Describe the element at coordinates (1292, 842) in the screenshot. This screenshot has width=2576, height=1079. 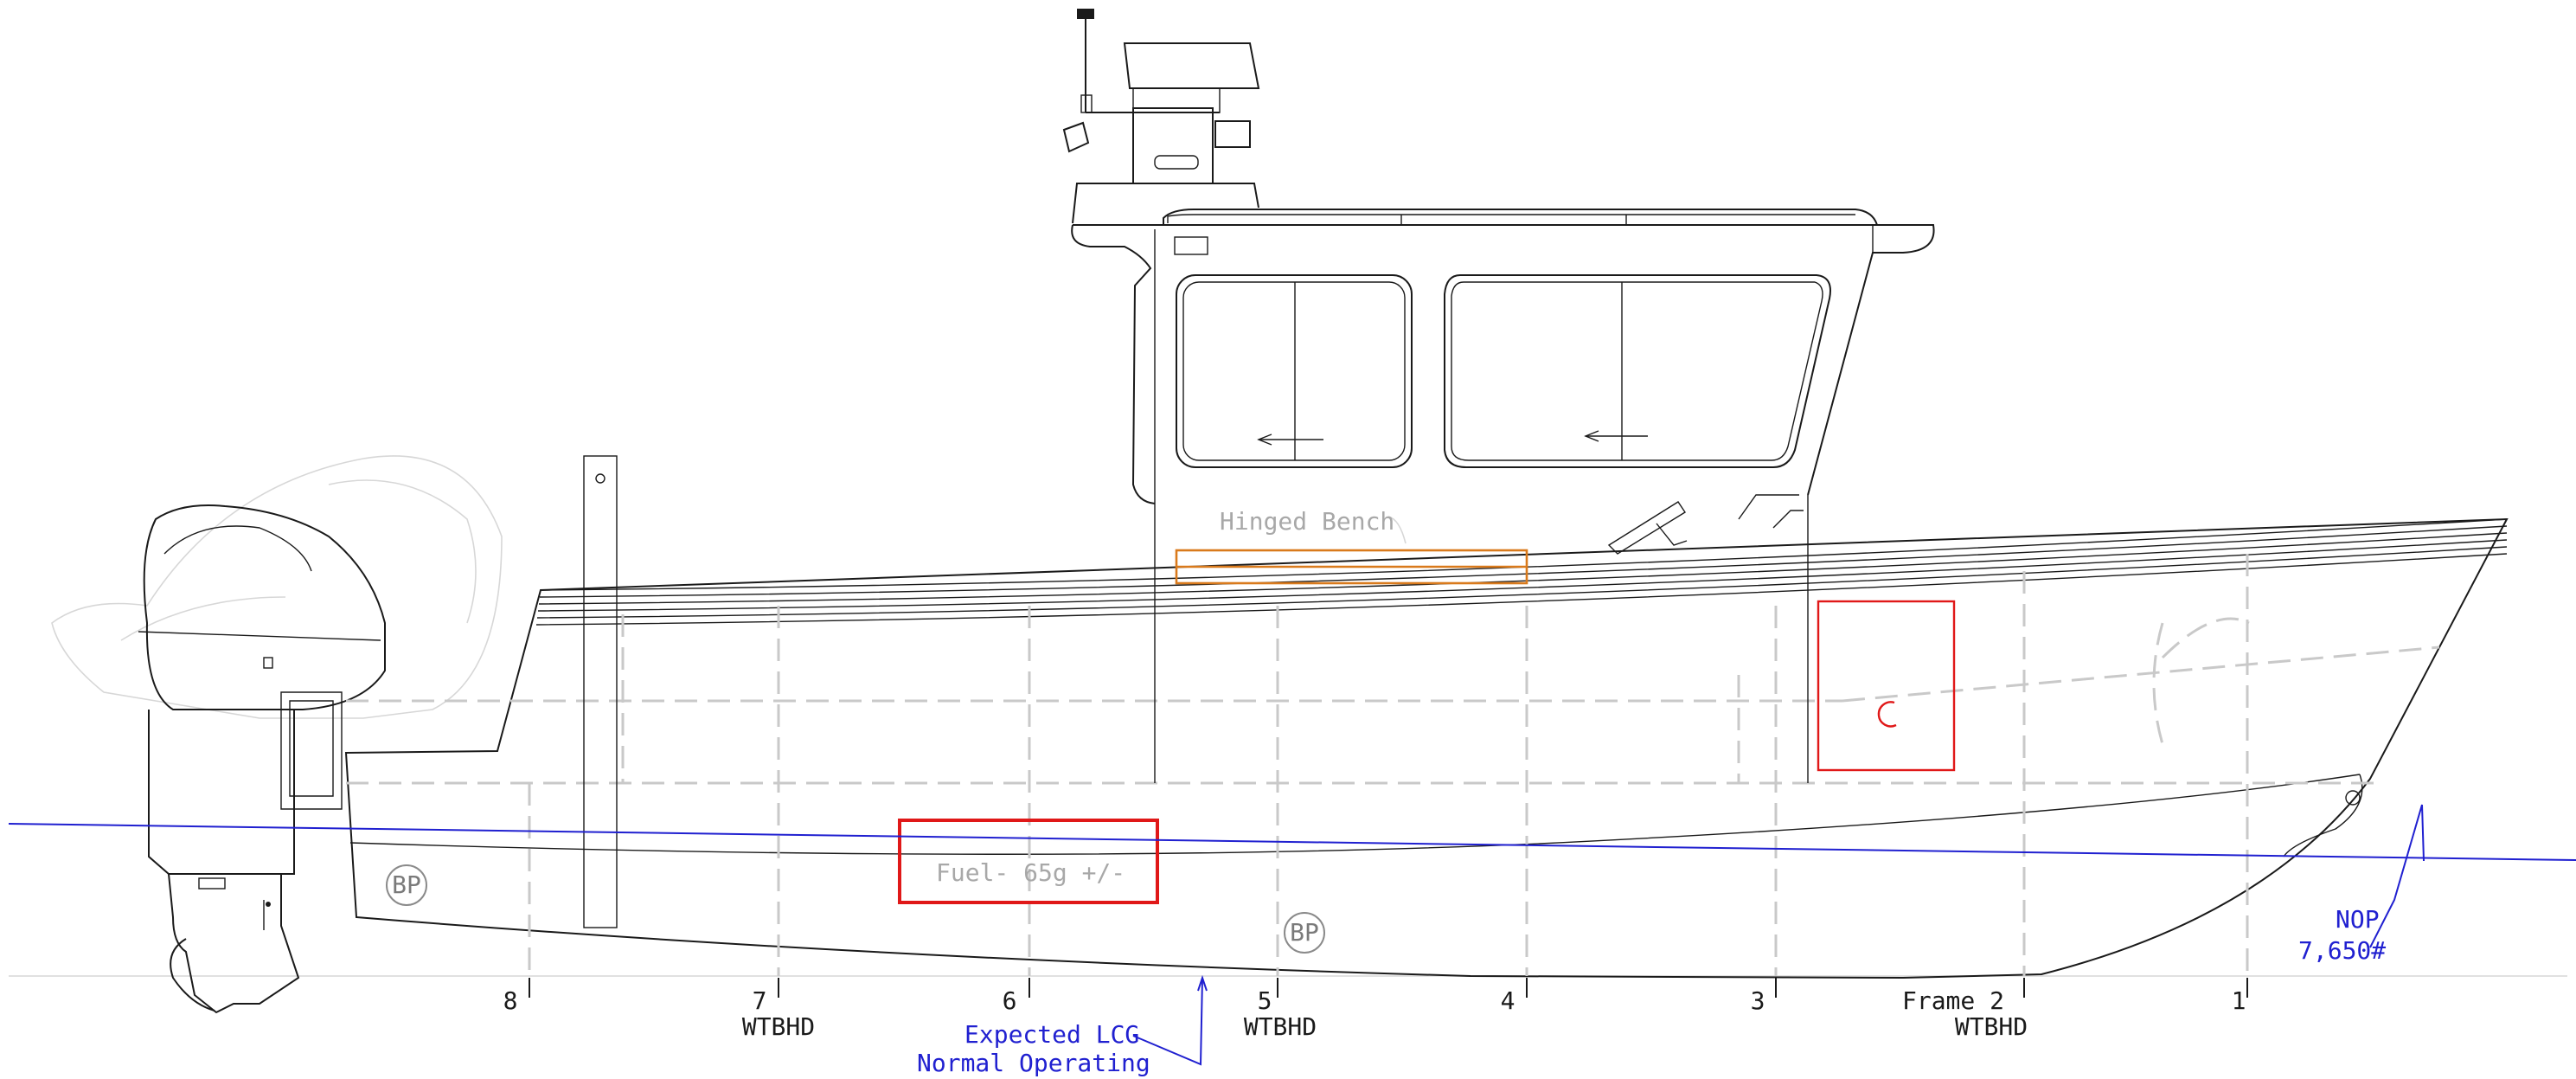
I see `waterline` at that location.